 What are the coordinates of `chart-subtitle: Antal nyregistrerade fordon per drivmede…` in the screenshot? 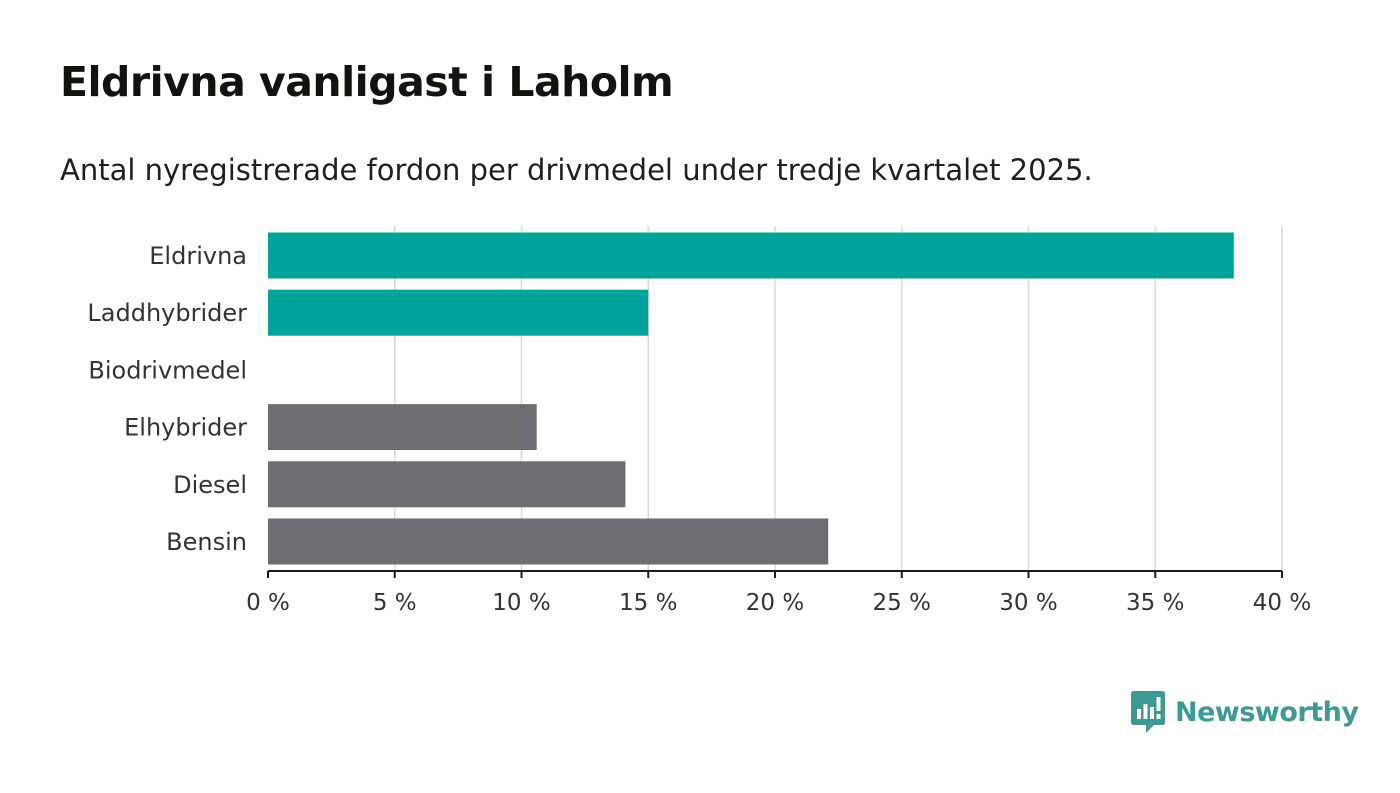 It's located at (576, 170).